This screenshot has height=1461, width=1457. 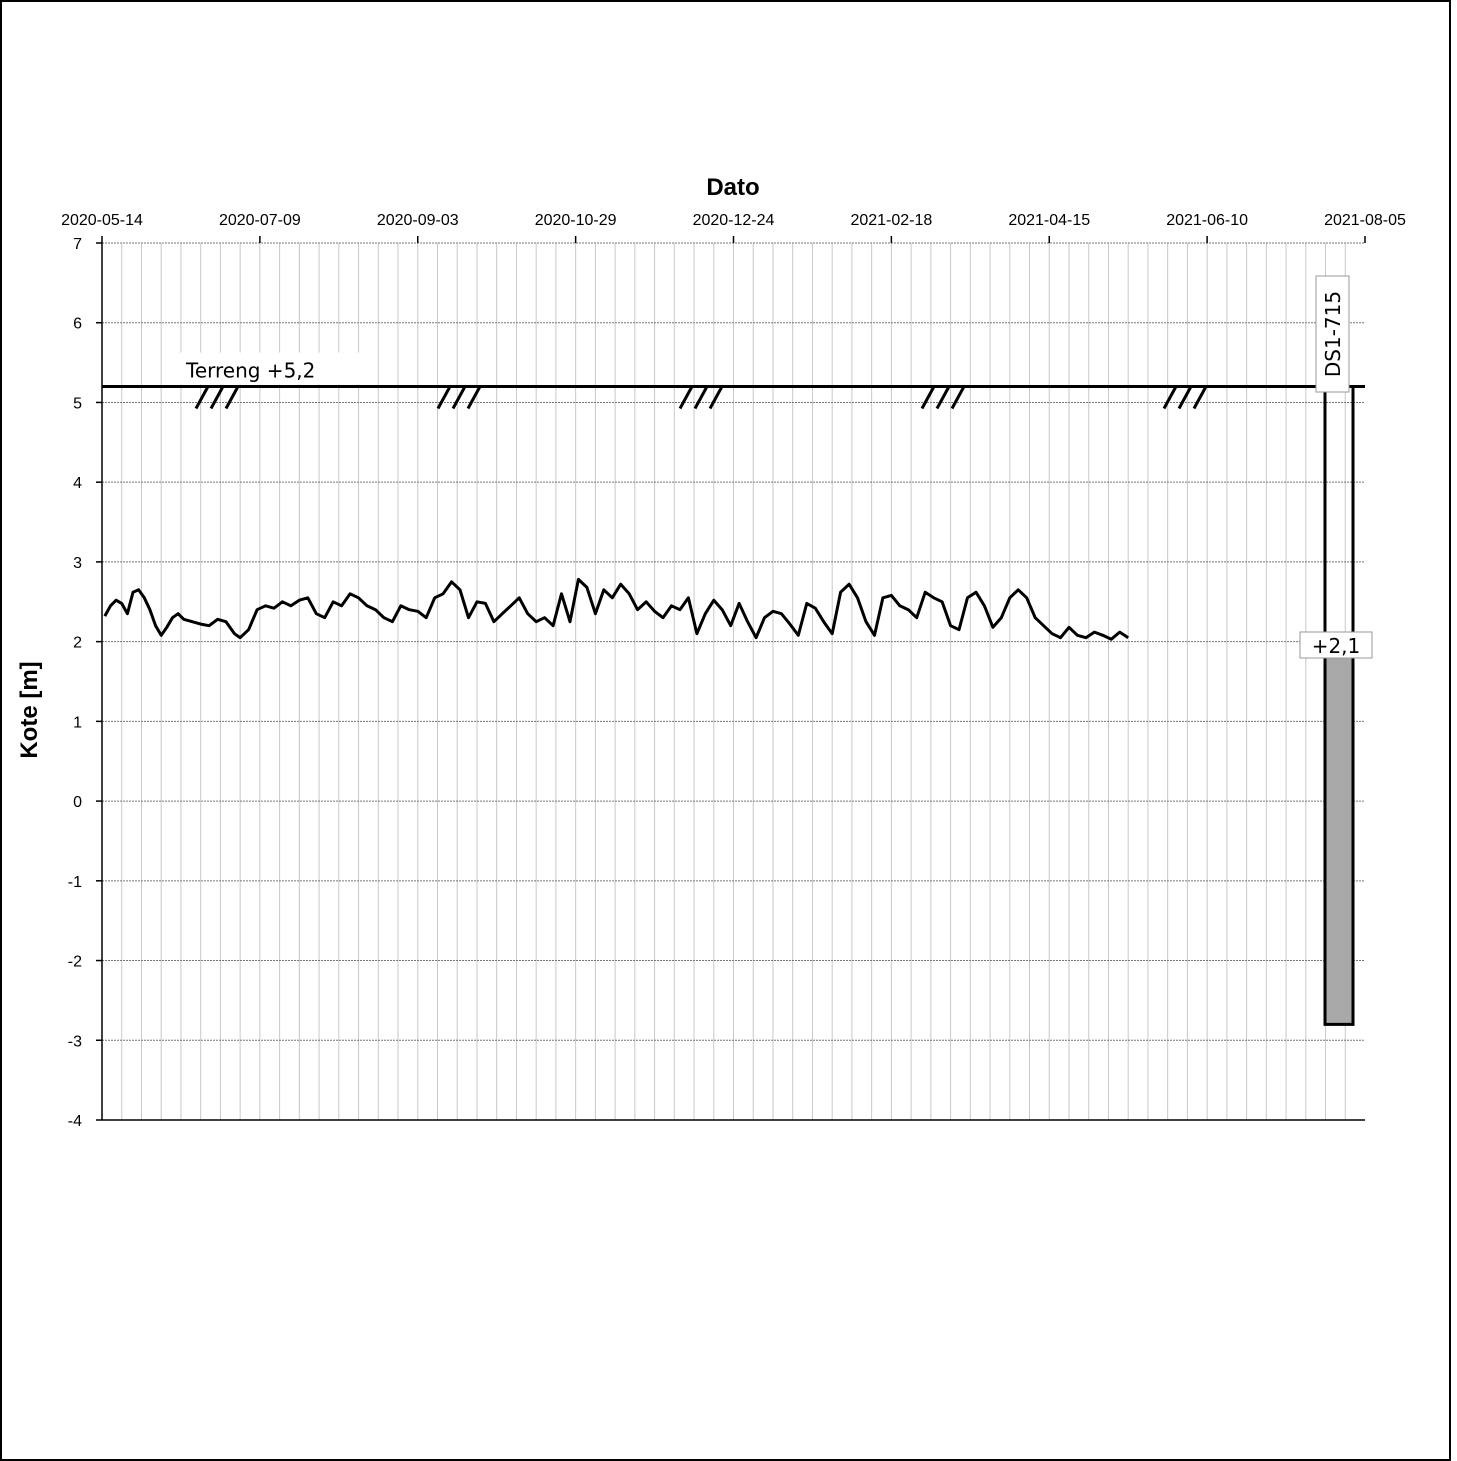 I want to click on terrain-line-group: Terreng +5,2, so click(x=733, y=370).